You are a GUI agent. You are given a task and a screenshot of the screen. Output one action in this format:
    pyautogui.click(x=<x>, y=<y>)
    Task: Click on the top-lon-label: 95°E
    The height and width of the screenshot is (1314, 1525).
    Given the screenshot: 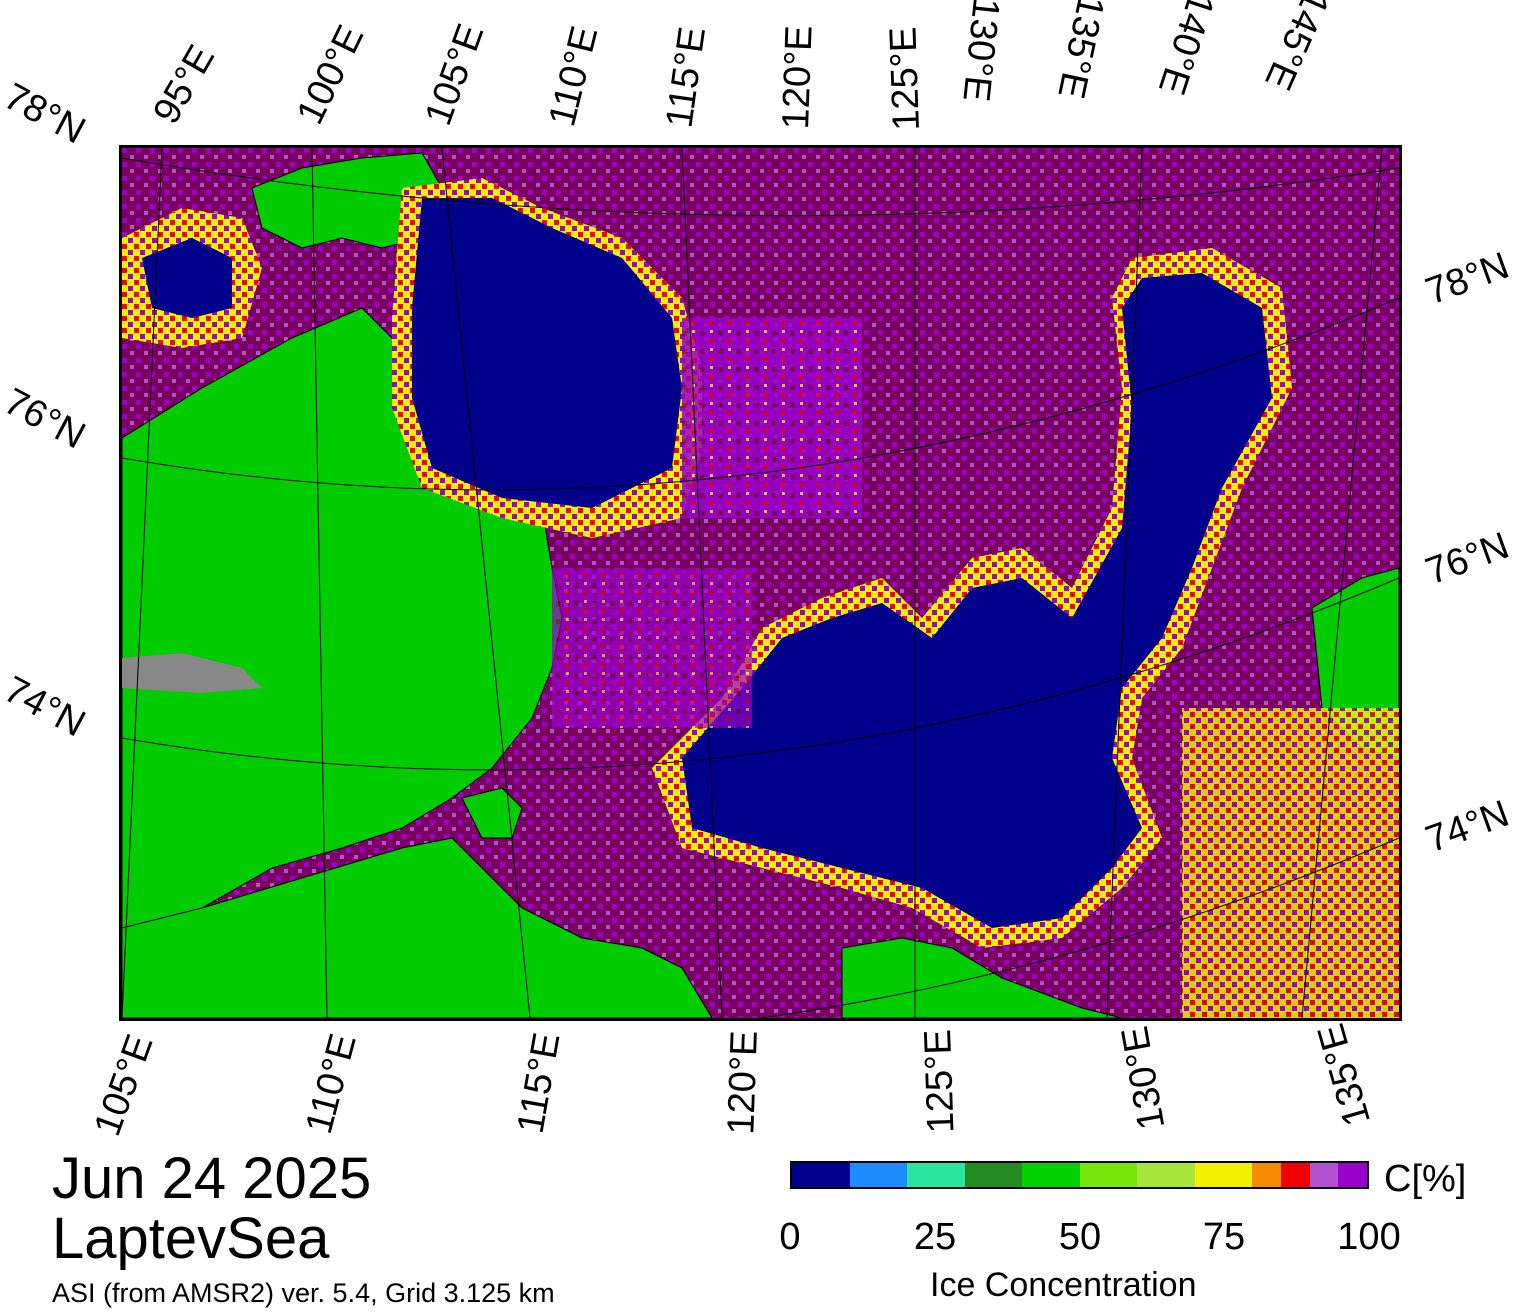 What is the action you would take?
    pyautogui.click(x=184, y=84)
    